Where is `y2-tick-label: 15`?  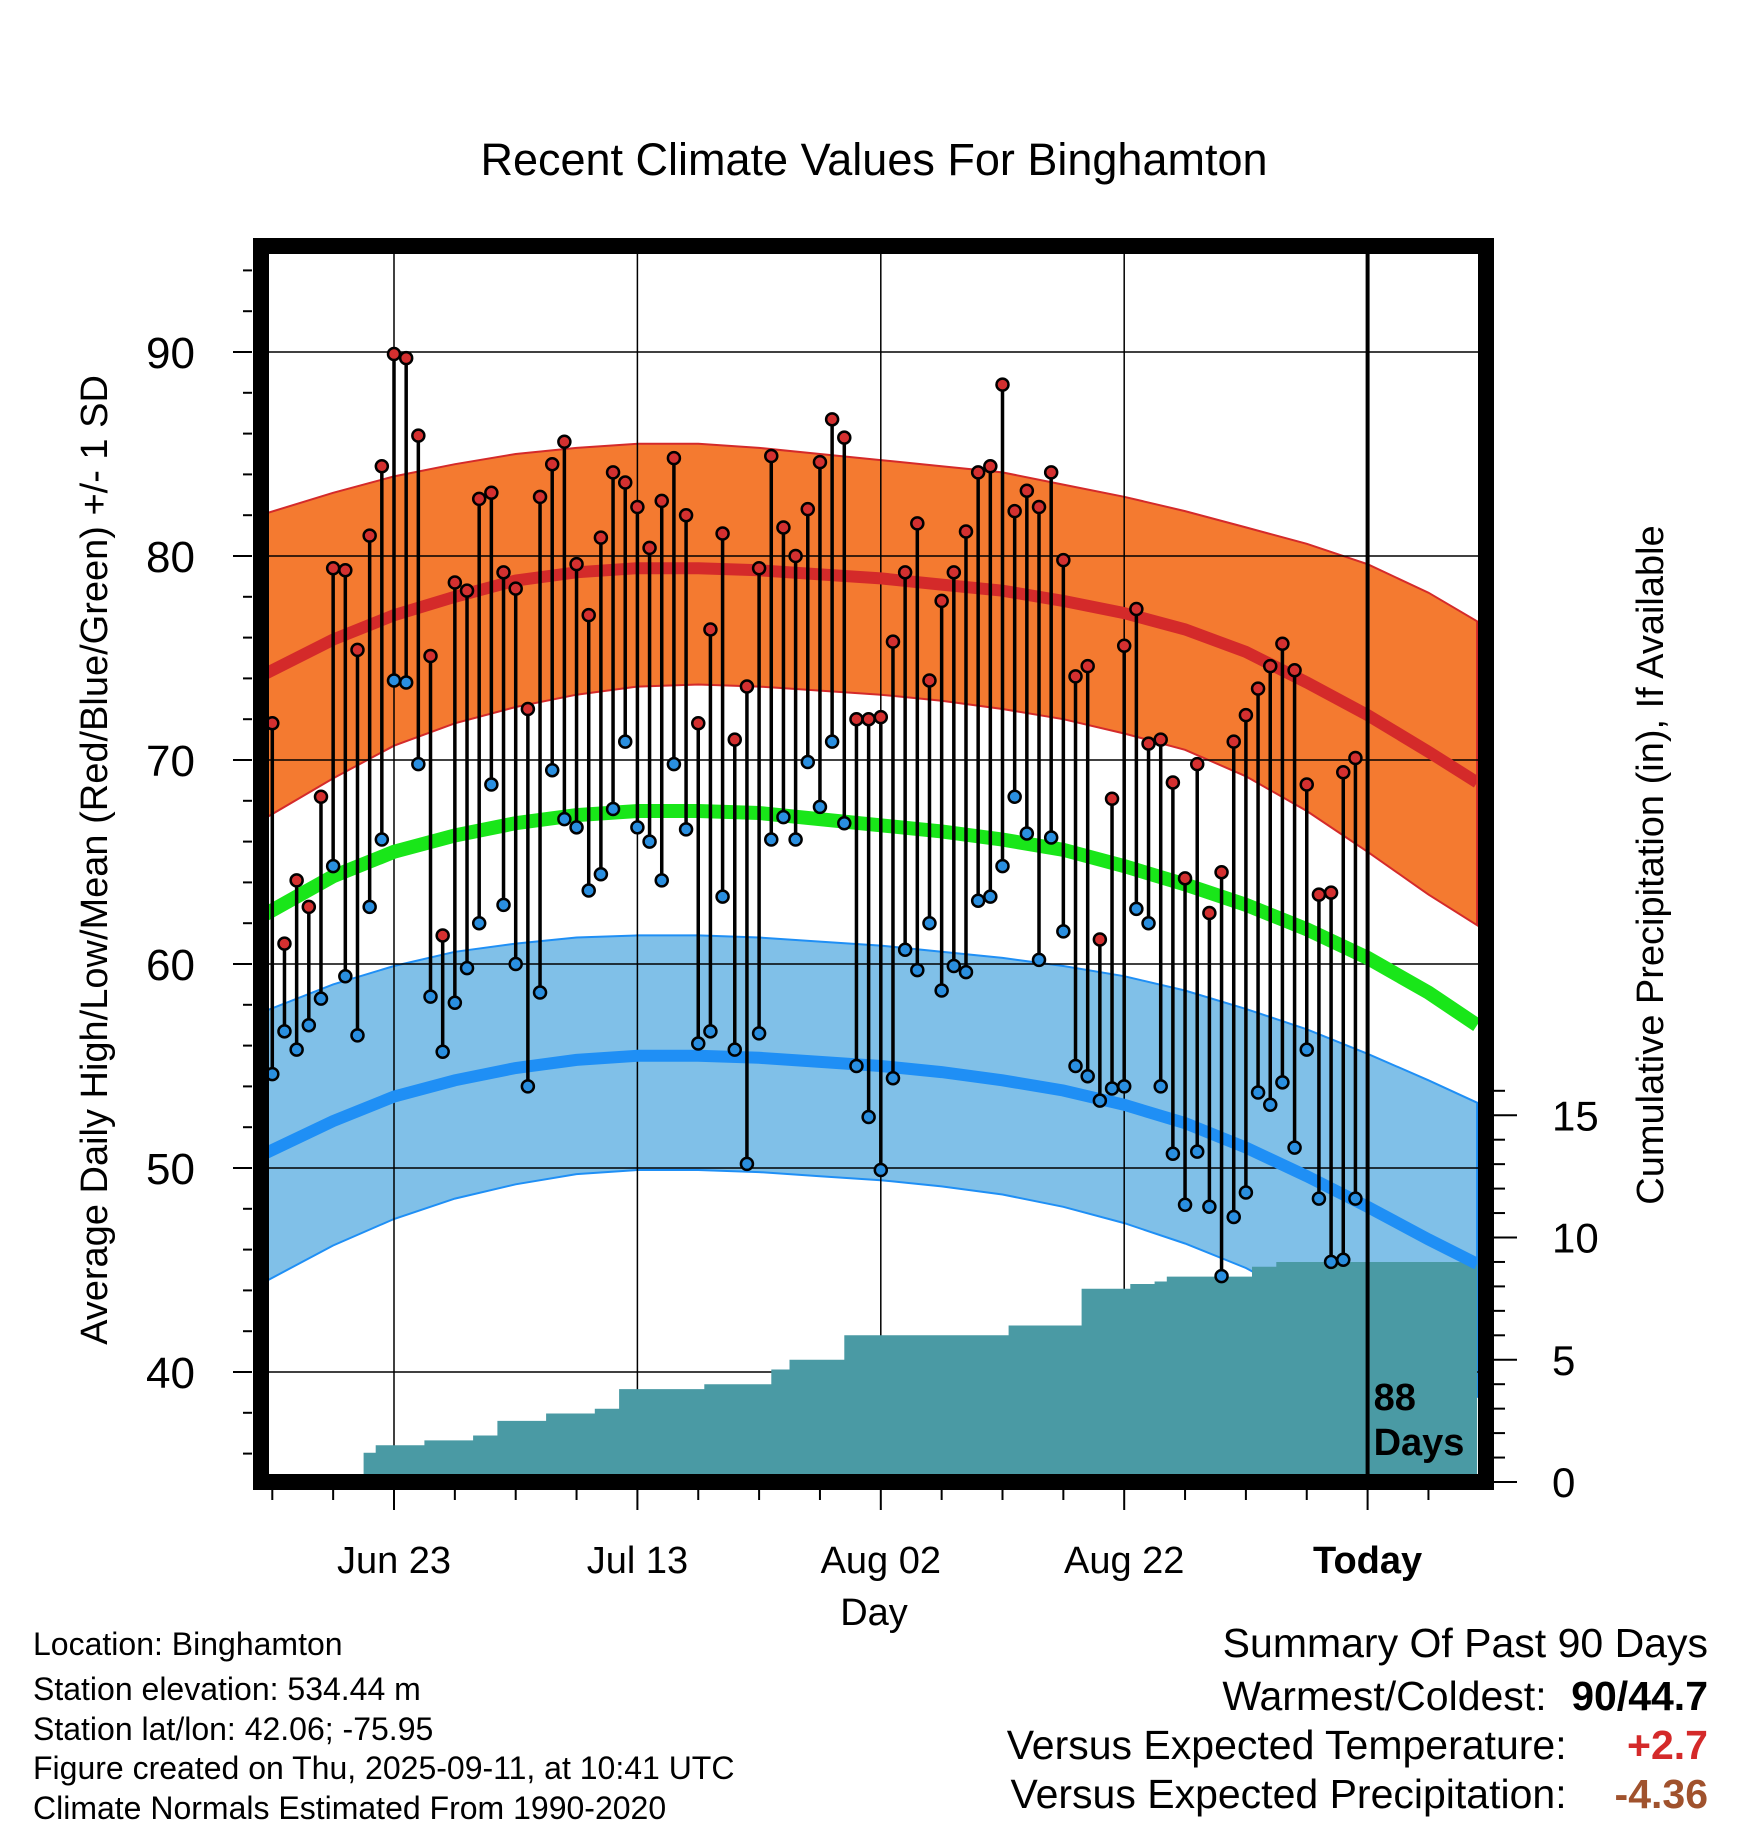
y2-tick-label: 15 is located at coordinates (1575, 1115).